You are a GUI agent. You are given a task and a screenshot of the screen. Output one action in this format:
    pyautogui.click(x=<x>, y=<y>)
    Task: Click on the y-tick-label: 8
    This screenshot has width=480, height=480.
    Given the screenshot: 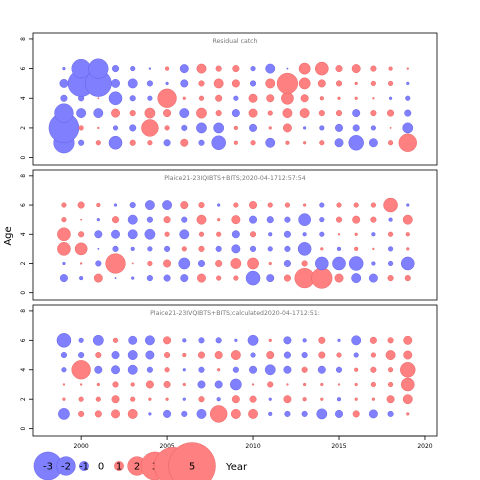 What is the action you would take?
    pyautogui.click(x=23, y=311)
    